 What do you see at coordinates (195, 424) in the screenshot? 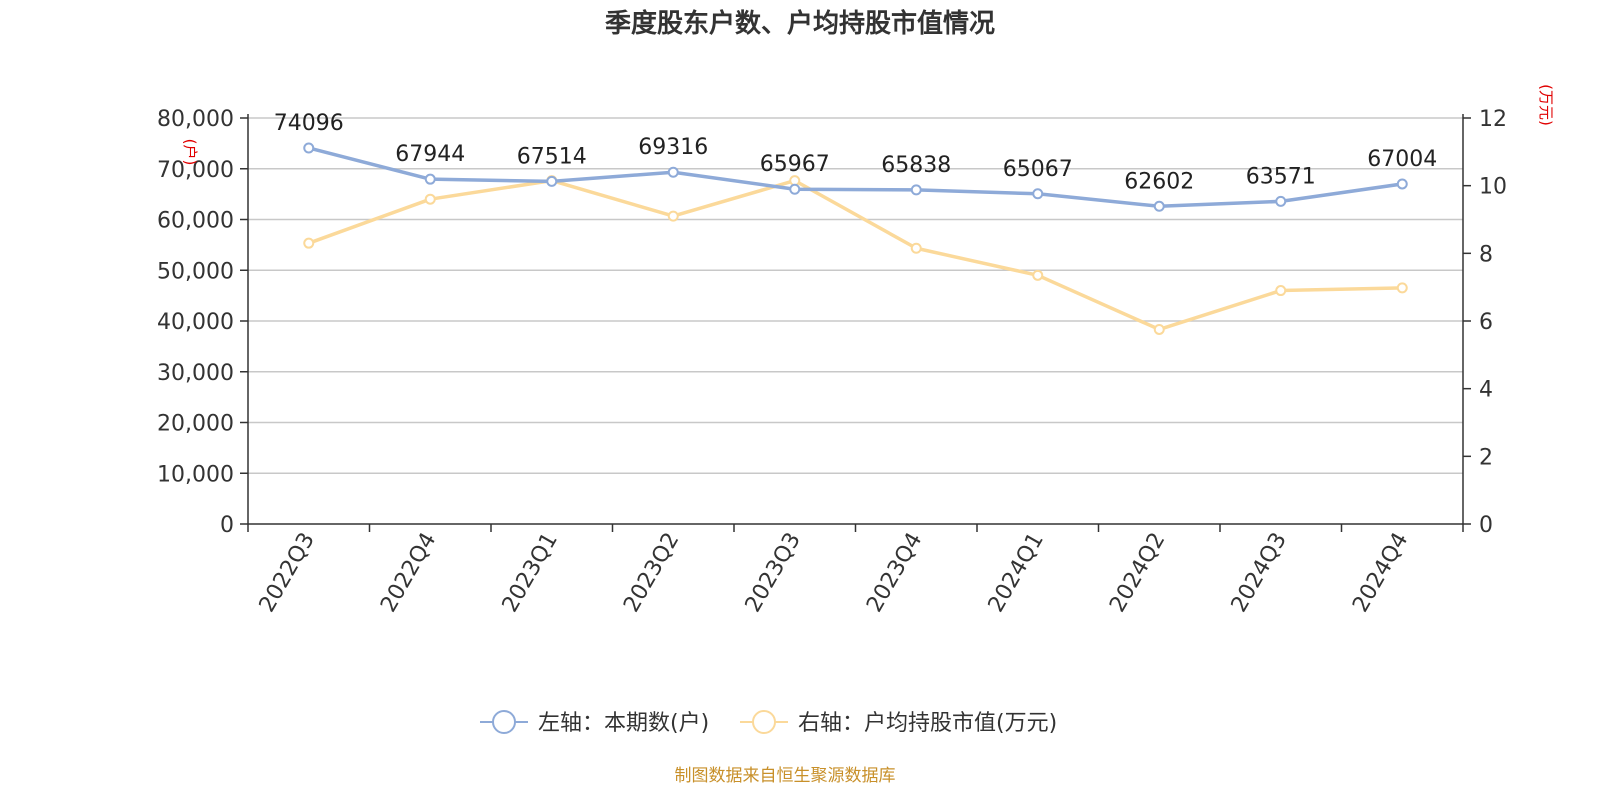
I see `left-tick-label: 20,000` at bounding box center [195, 424].